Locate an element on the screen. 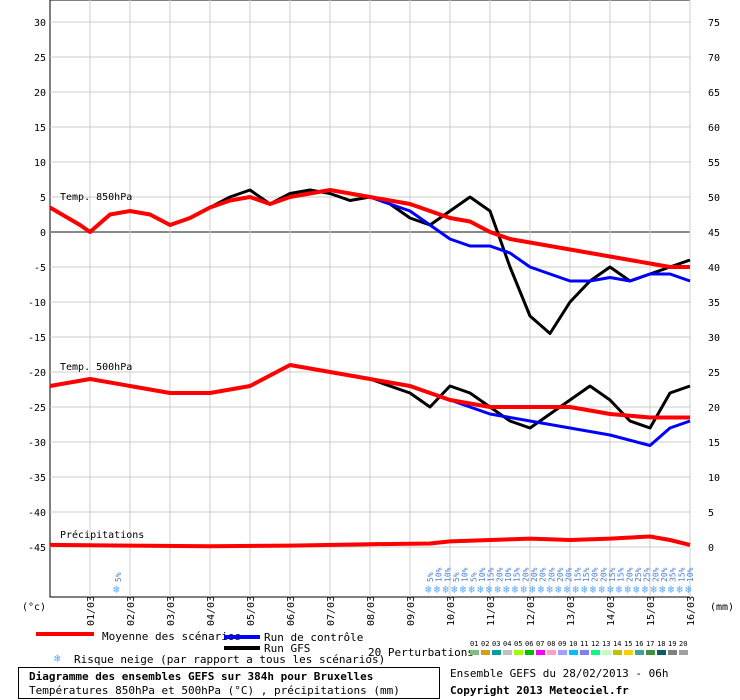 The width and height of the screenshot is (740, 700). x-tick-label: 09/03 is located at coordinates (411, 611).